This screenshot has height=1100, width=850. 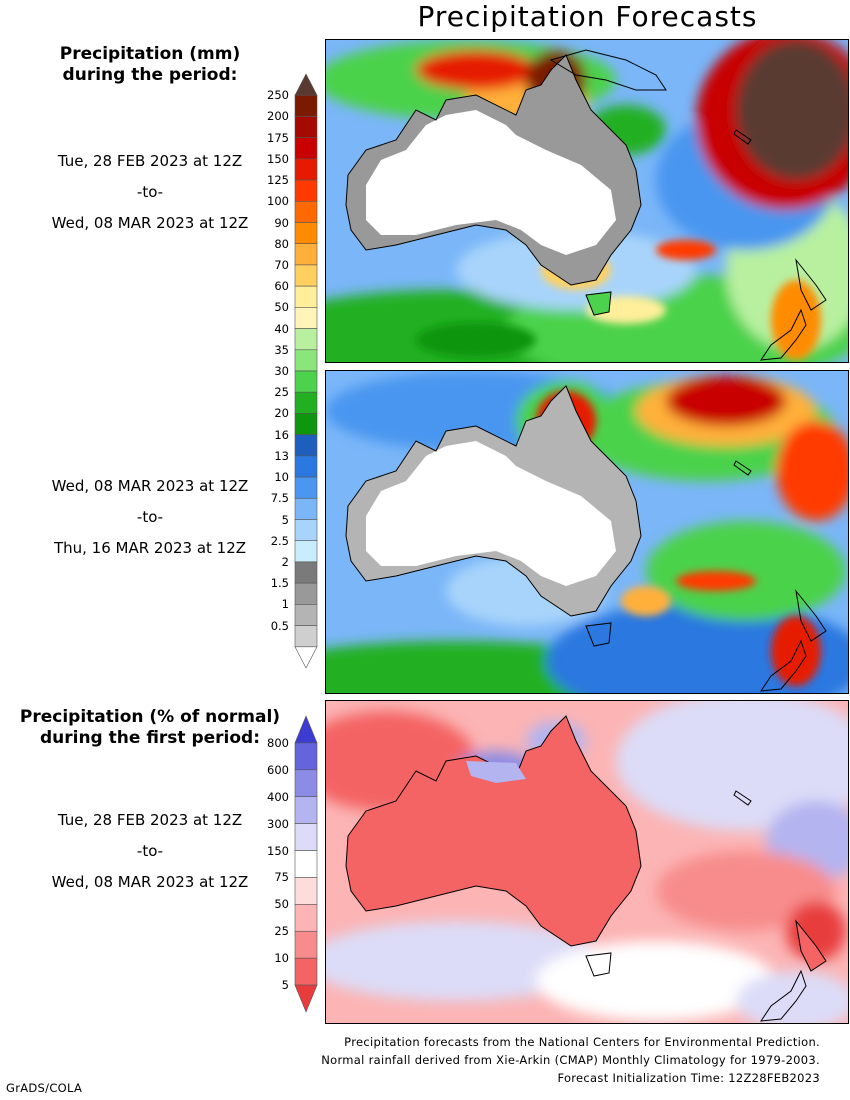 What do you see at coordinates (285, 561) in the screenshot?
I see `precip-colorbar-tick-label: 2` at bounding box center [285, 561].